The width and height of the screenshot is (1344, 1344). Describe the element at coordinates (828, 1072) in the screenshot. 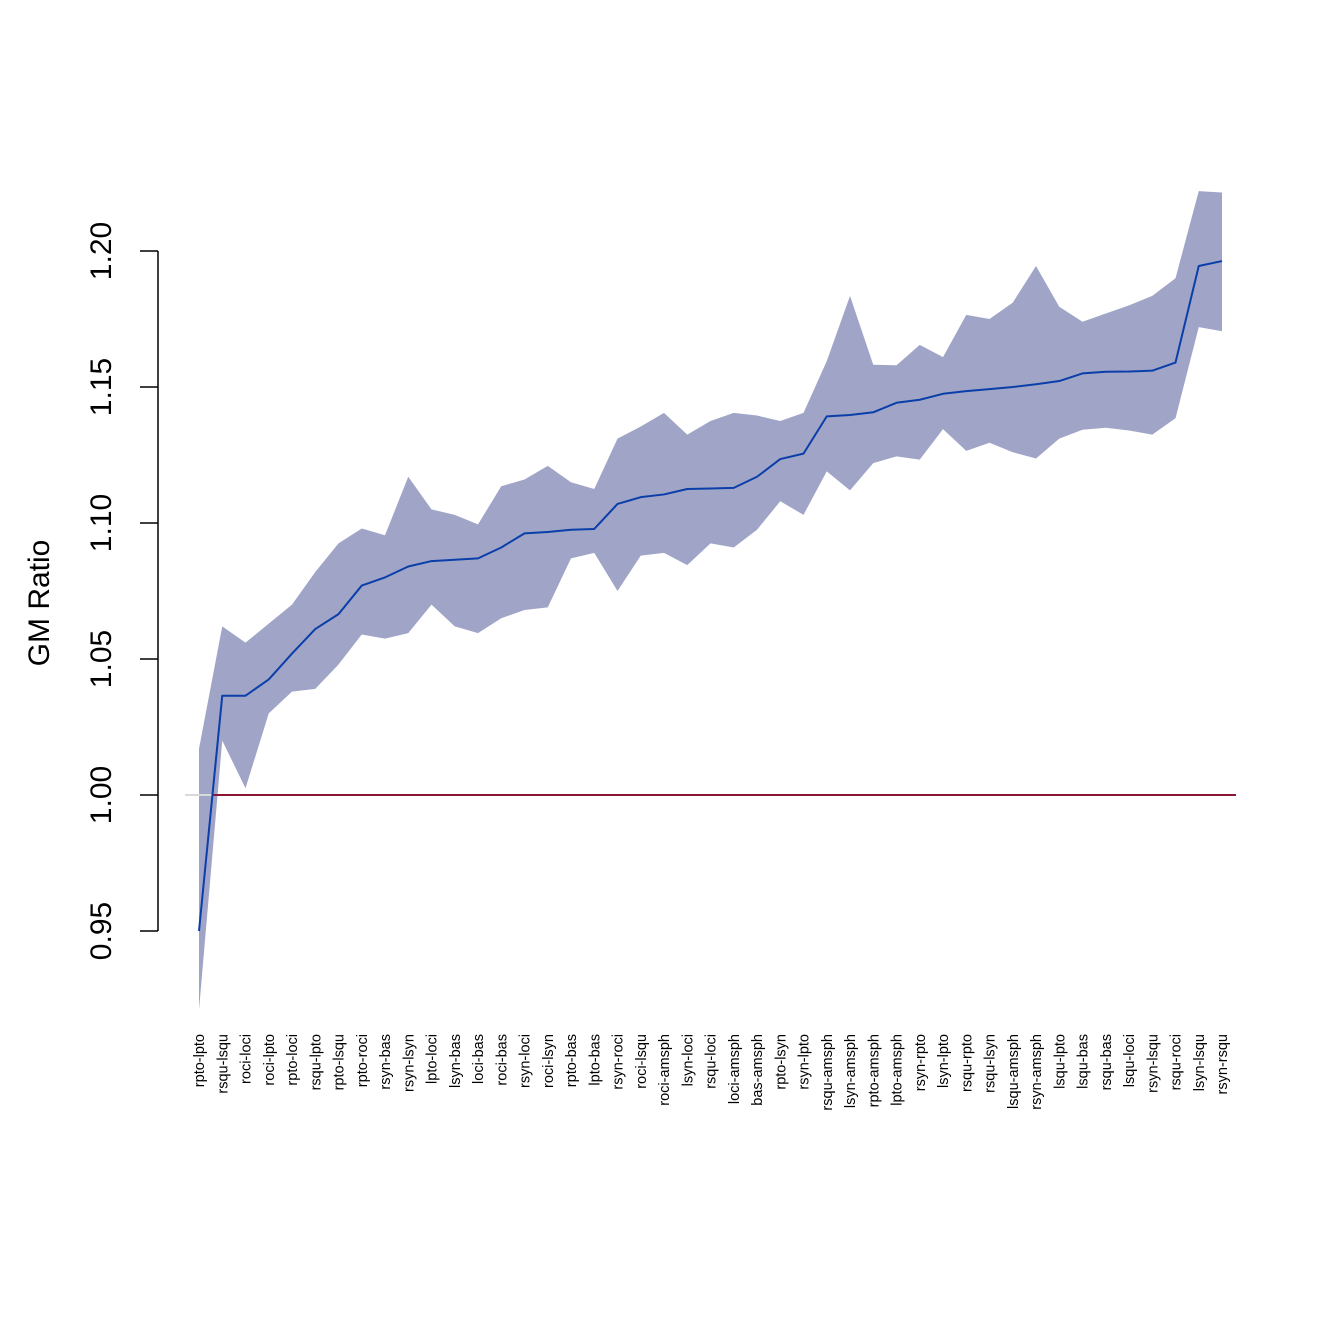

I see `x-tick-label: rsqu-amsph` at that location.